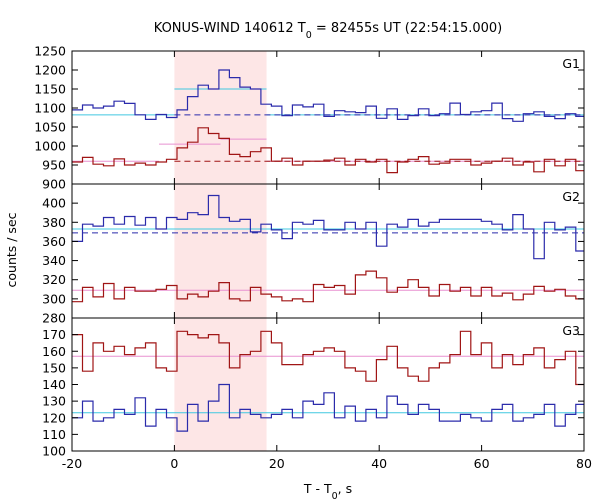 Image resolution: width=600 pixels, height=500 pixels. I want to click on y-tick-label: 100, so click(54, 451).